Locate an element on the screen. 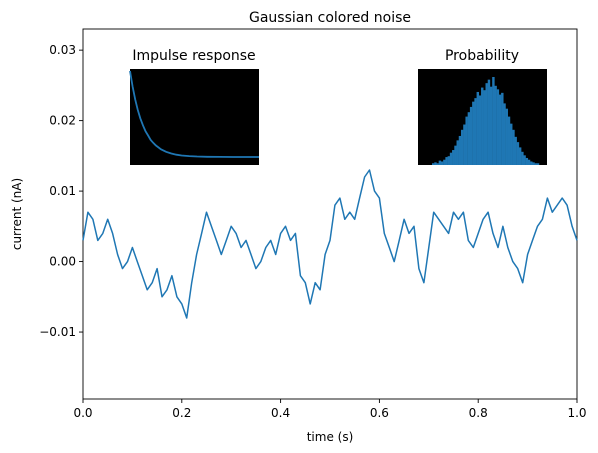 The height and width of the screenshot is (453, 598). y-axis: −0.01 0.00 0.01 0.02 0.03 is located at coordinates (61, 191).